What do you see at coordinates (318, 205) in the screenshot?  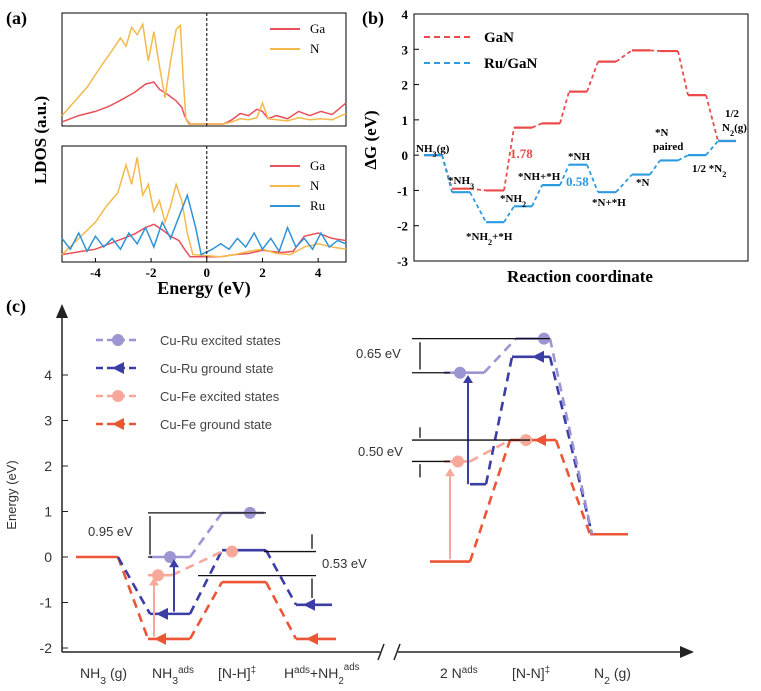 I see `ldos-legend-label: Ru` at bounding box center [318, 205].